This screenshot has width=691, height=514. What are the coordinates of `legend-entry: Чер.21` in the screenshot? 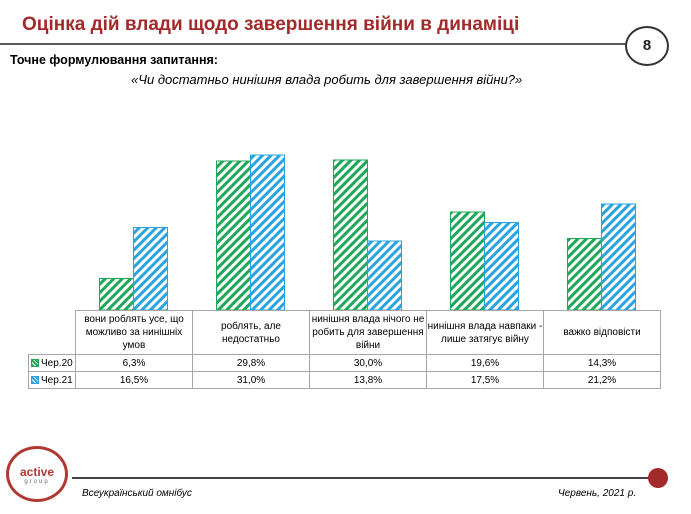 It's located at (52, 380).